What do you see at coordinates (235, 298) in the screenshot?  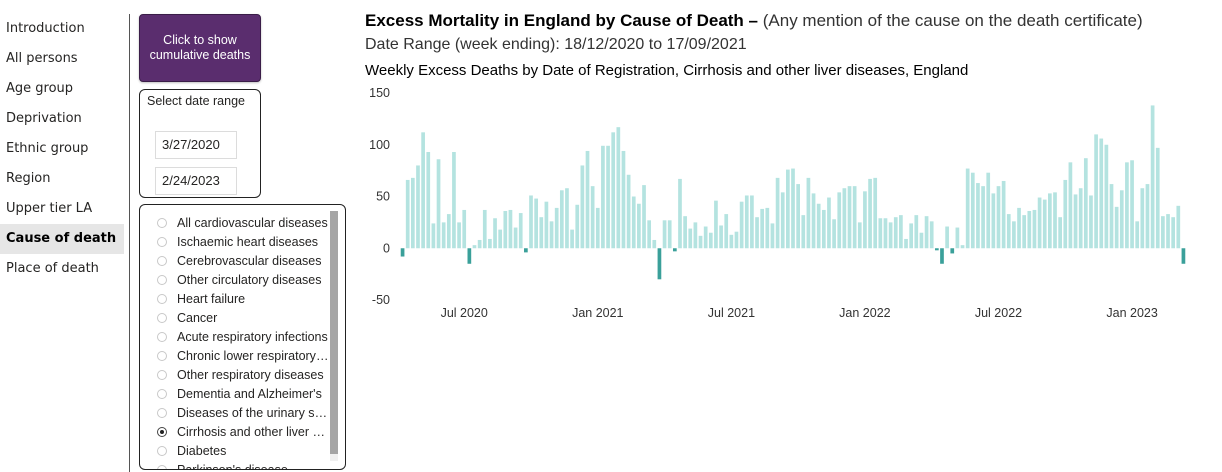 I see `cause-option: Heart failure` at bounding box center [235, 298].